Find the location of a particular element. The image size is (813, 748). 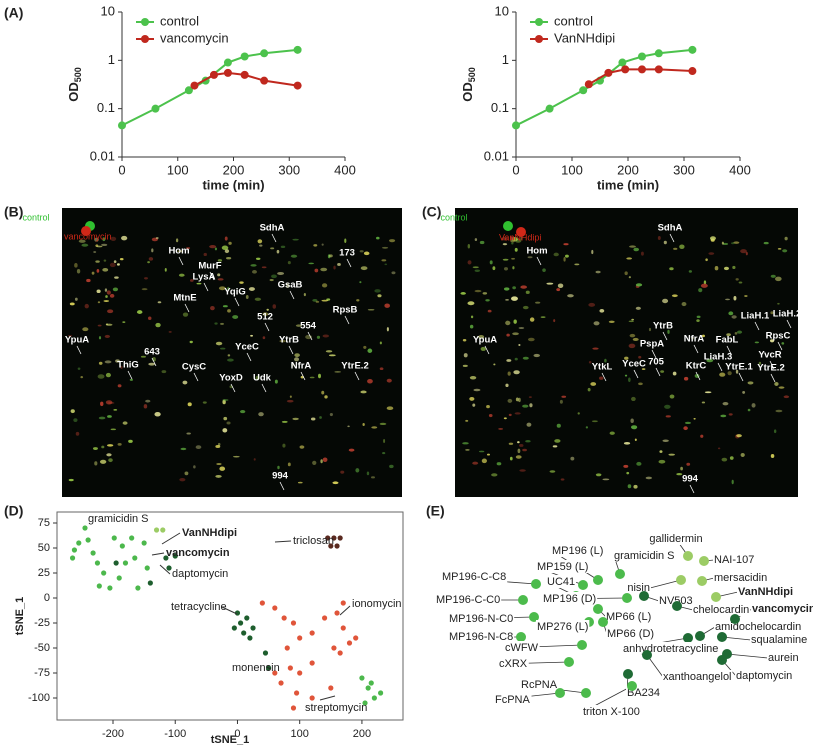

network-edge is located at coordinates (665, 584).